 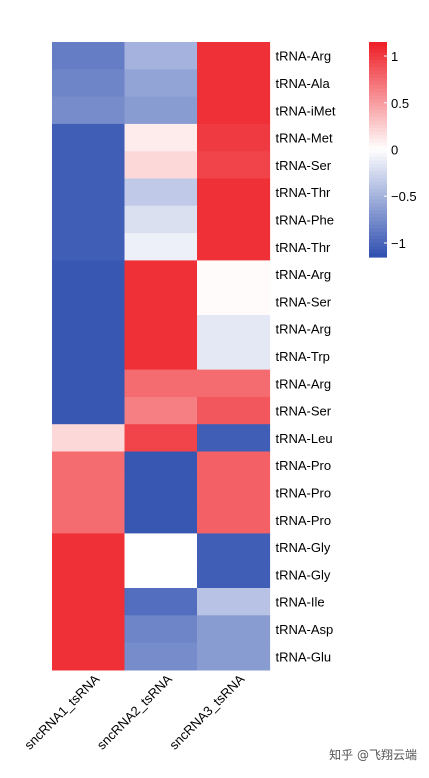 I want to click on row-label: tRNA-Ser, so click(x=304, y=165).